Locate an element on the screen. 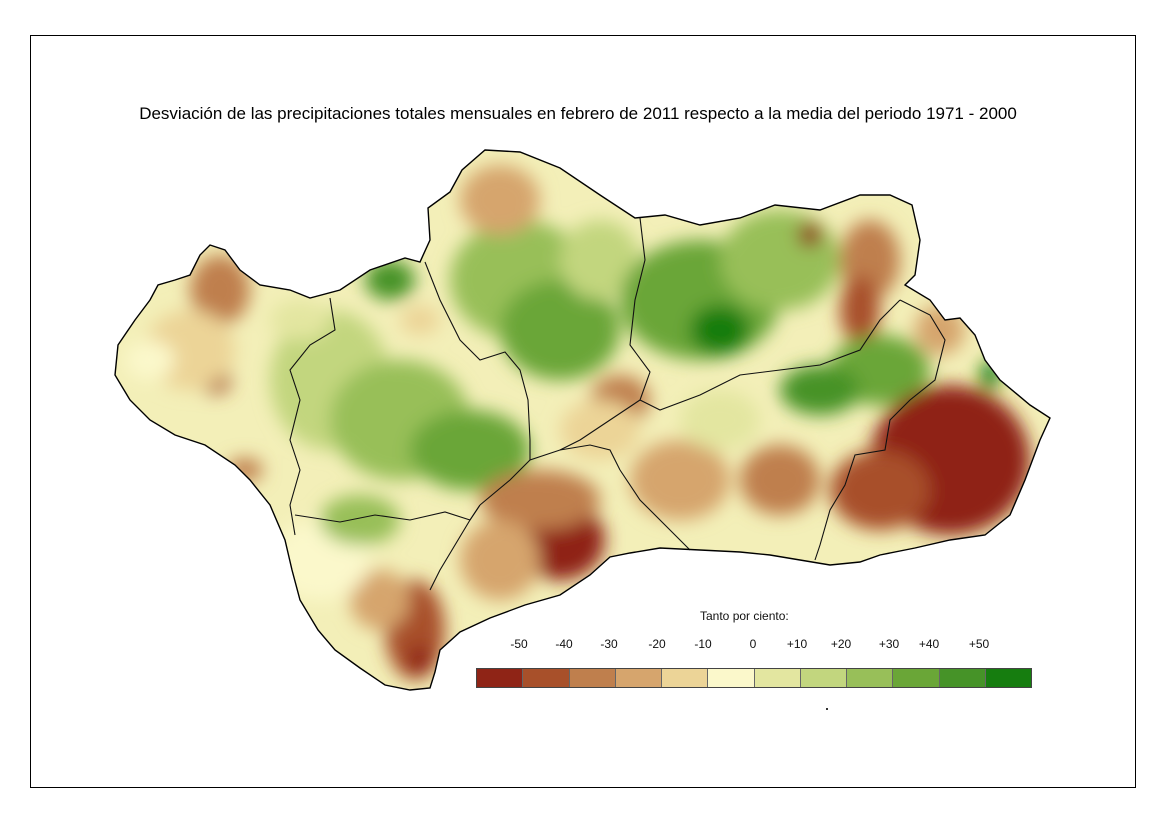  legend-tick-label: +50 is located at coordinates (979, 644).